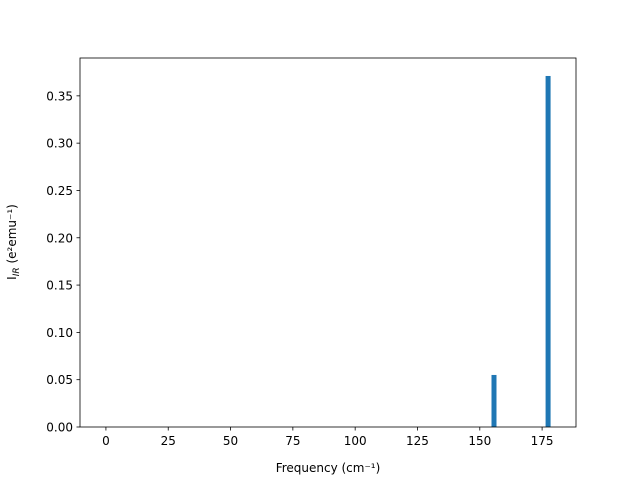  Describe the element at coordinates (328, 468) in the screenshot. I see `x-axis-label: Frequency (cm⁻¹)` at that location.